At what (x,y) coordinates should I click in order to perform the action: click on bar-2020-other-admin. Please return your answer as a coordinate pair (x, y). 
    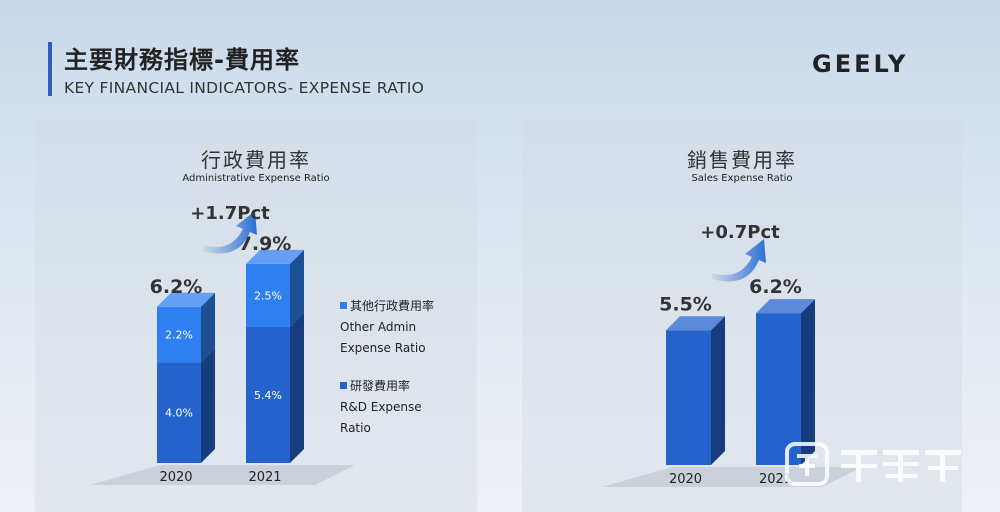
    Looking at the image, I should click on (179, 334).